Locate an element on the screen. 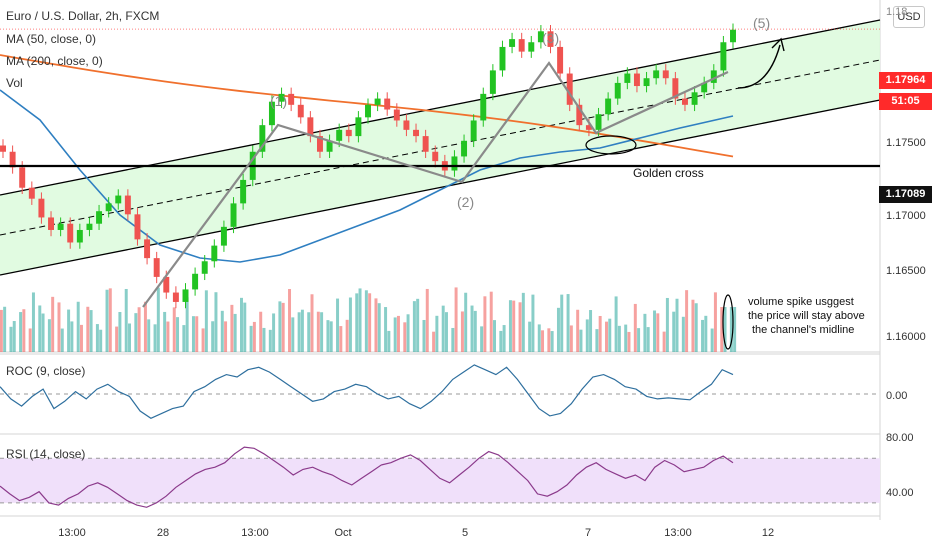  x-tick-1300-c: 13:00 is located at coordinates (678, 533).